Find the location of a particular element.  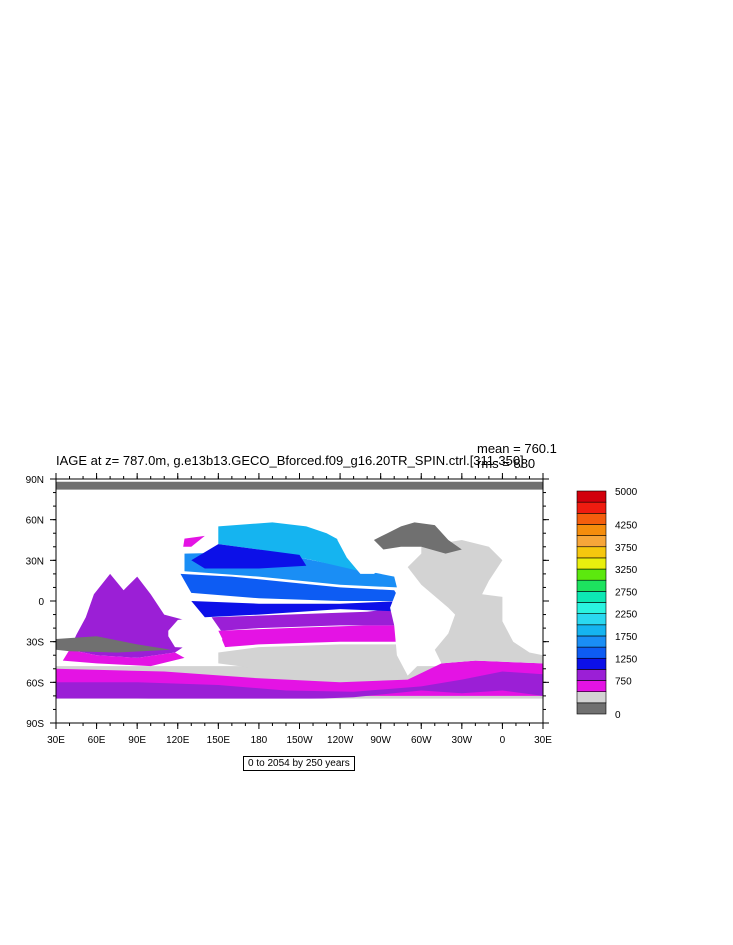

x-tick-label: 60W is located at coordinates (421, 740).